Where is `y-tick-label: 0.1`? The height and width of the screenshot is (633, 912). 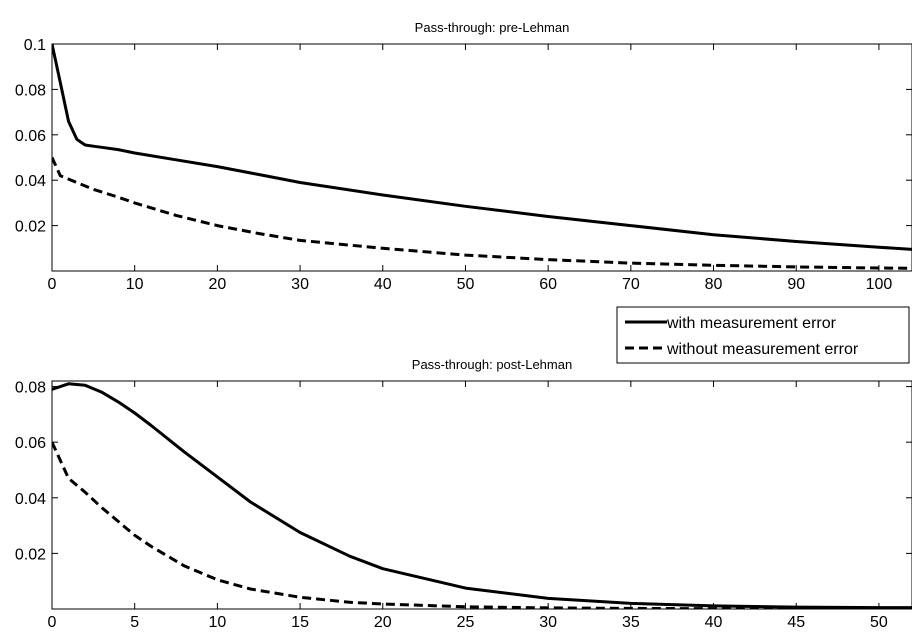 y-tick-label: 0.1 is located at coordinates (35, 45).